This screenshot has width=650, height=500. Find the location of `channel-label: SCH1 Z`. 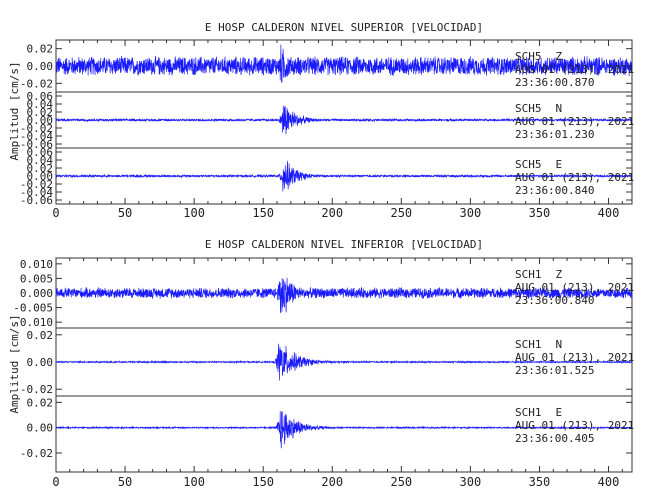

channel-label: SCH1 Z is located at coordinates (539, 274).